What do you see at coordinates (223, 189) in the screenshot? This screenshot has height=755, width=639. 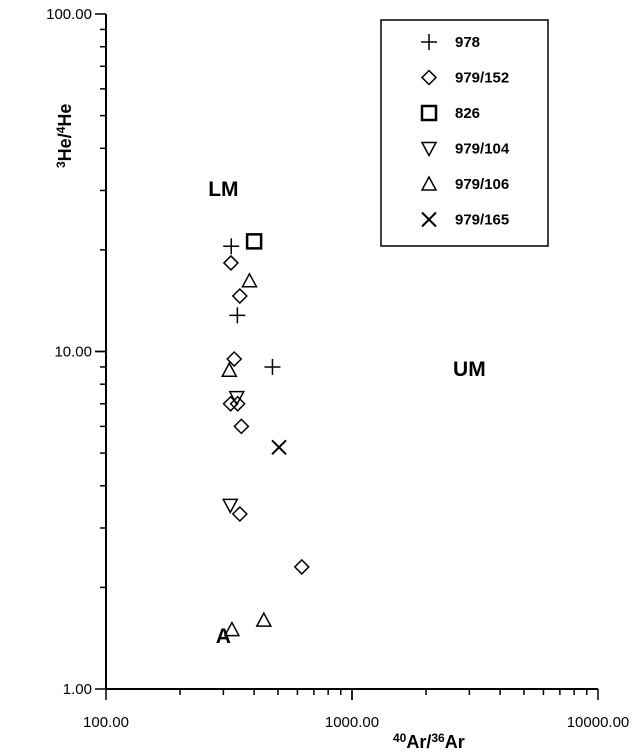 I see `region-label-lm: LM` at bounding box center [223, 189].